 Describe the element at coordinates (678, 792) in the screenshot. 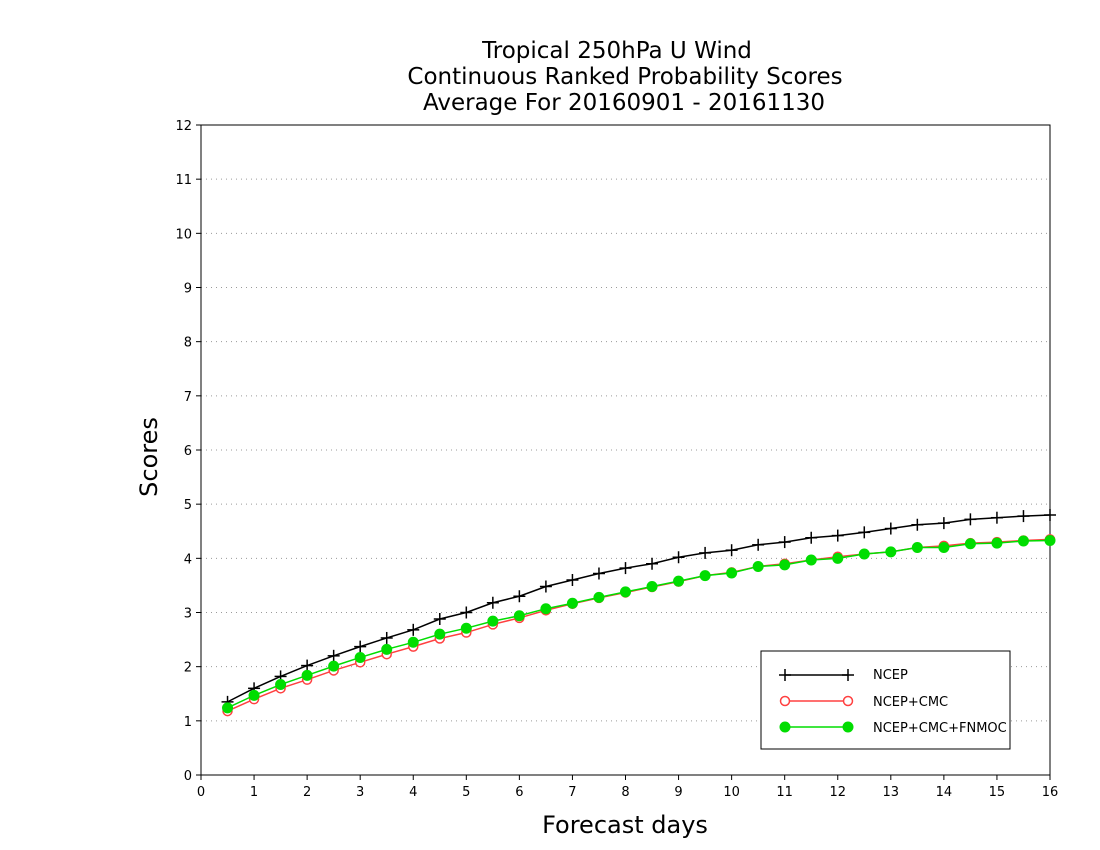

I see `x-tick-label-9: 9` at that location.